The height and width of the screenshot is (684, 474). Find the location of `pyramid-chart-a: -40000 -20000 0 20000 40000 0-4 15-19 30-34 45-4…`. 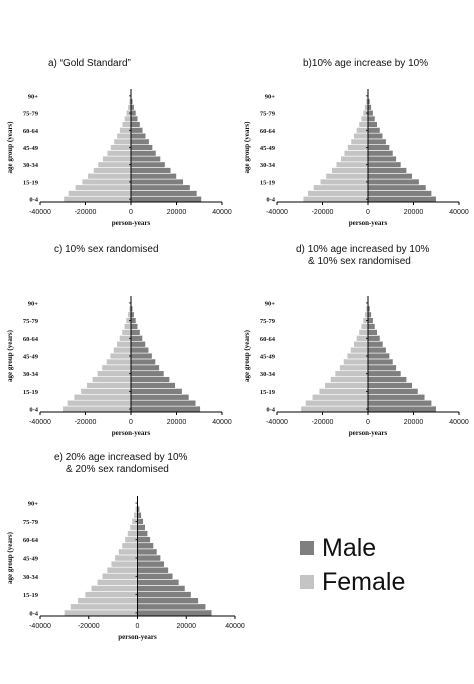

pyramid-chart-a: -40000 -20000 0 20000 40000 0-4 15-19 30-34 45-4… is located at coordinates (119, 158).